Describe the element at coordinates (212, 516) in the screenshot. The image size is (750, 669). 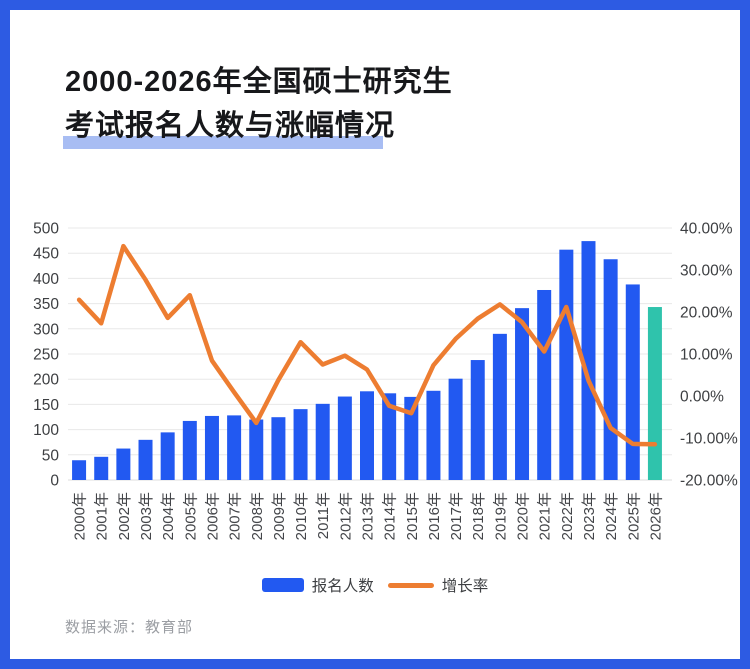
I see `svg-text: 2006年` at that location.